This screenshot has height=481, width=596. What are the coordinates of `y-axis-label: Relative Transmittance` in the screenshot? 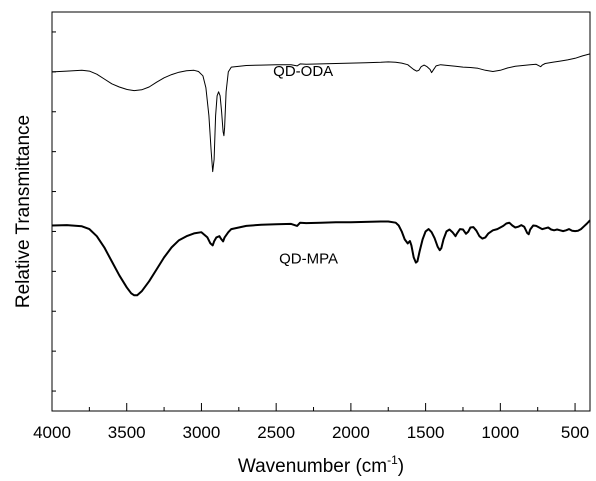 It's located at (23, 211).